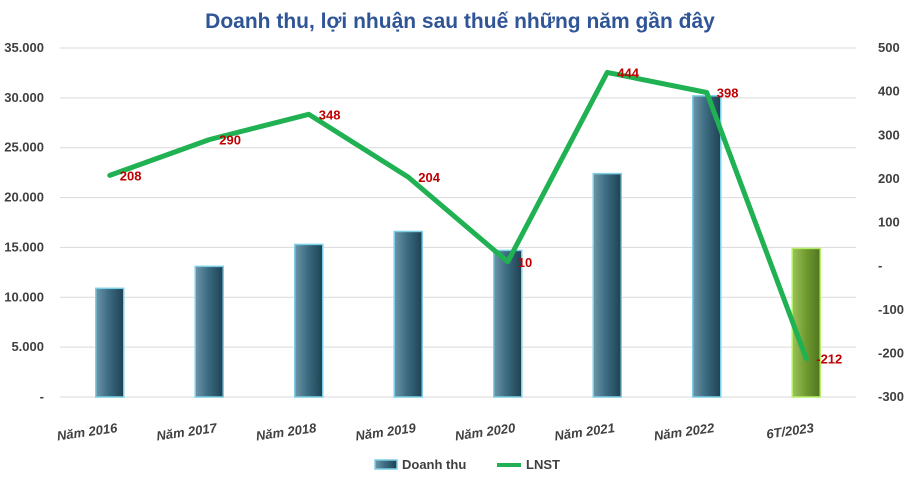  Describe the element at coordinates (790, 431) in the screenshot. I see `x-tick-label: 6T/2023` at that location.